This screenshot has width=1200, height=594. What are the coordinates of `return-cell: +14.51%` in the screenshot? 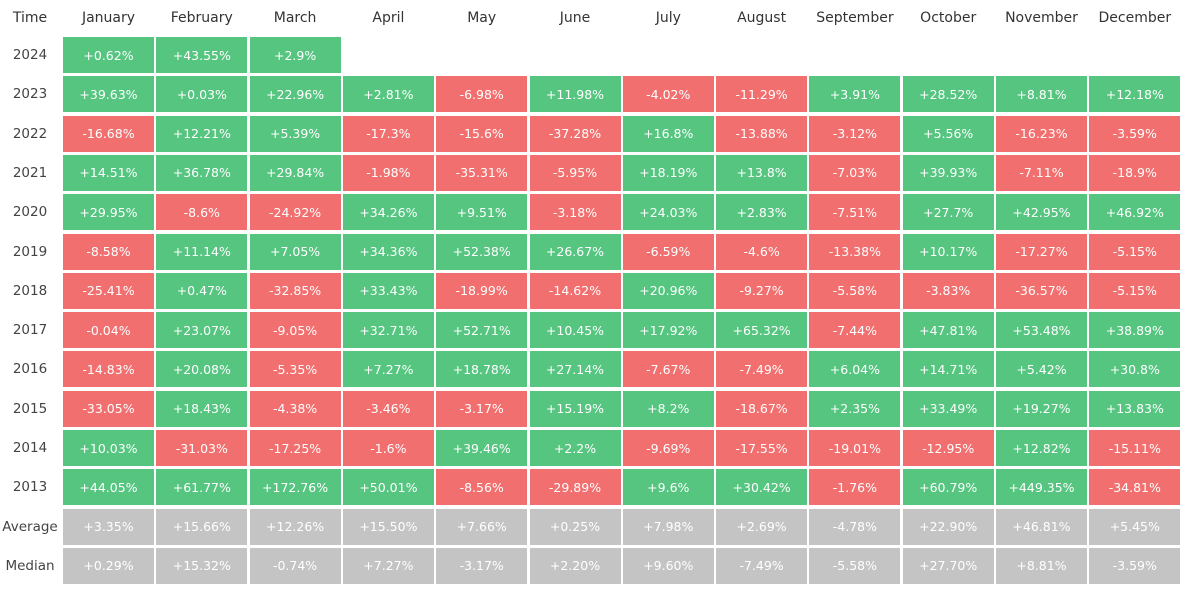 It's located at (108, 172).